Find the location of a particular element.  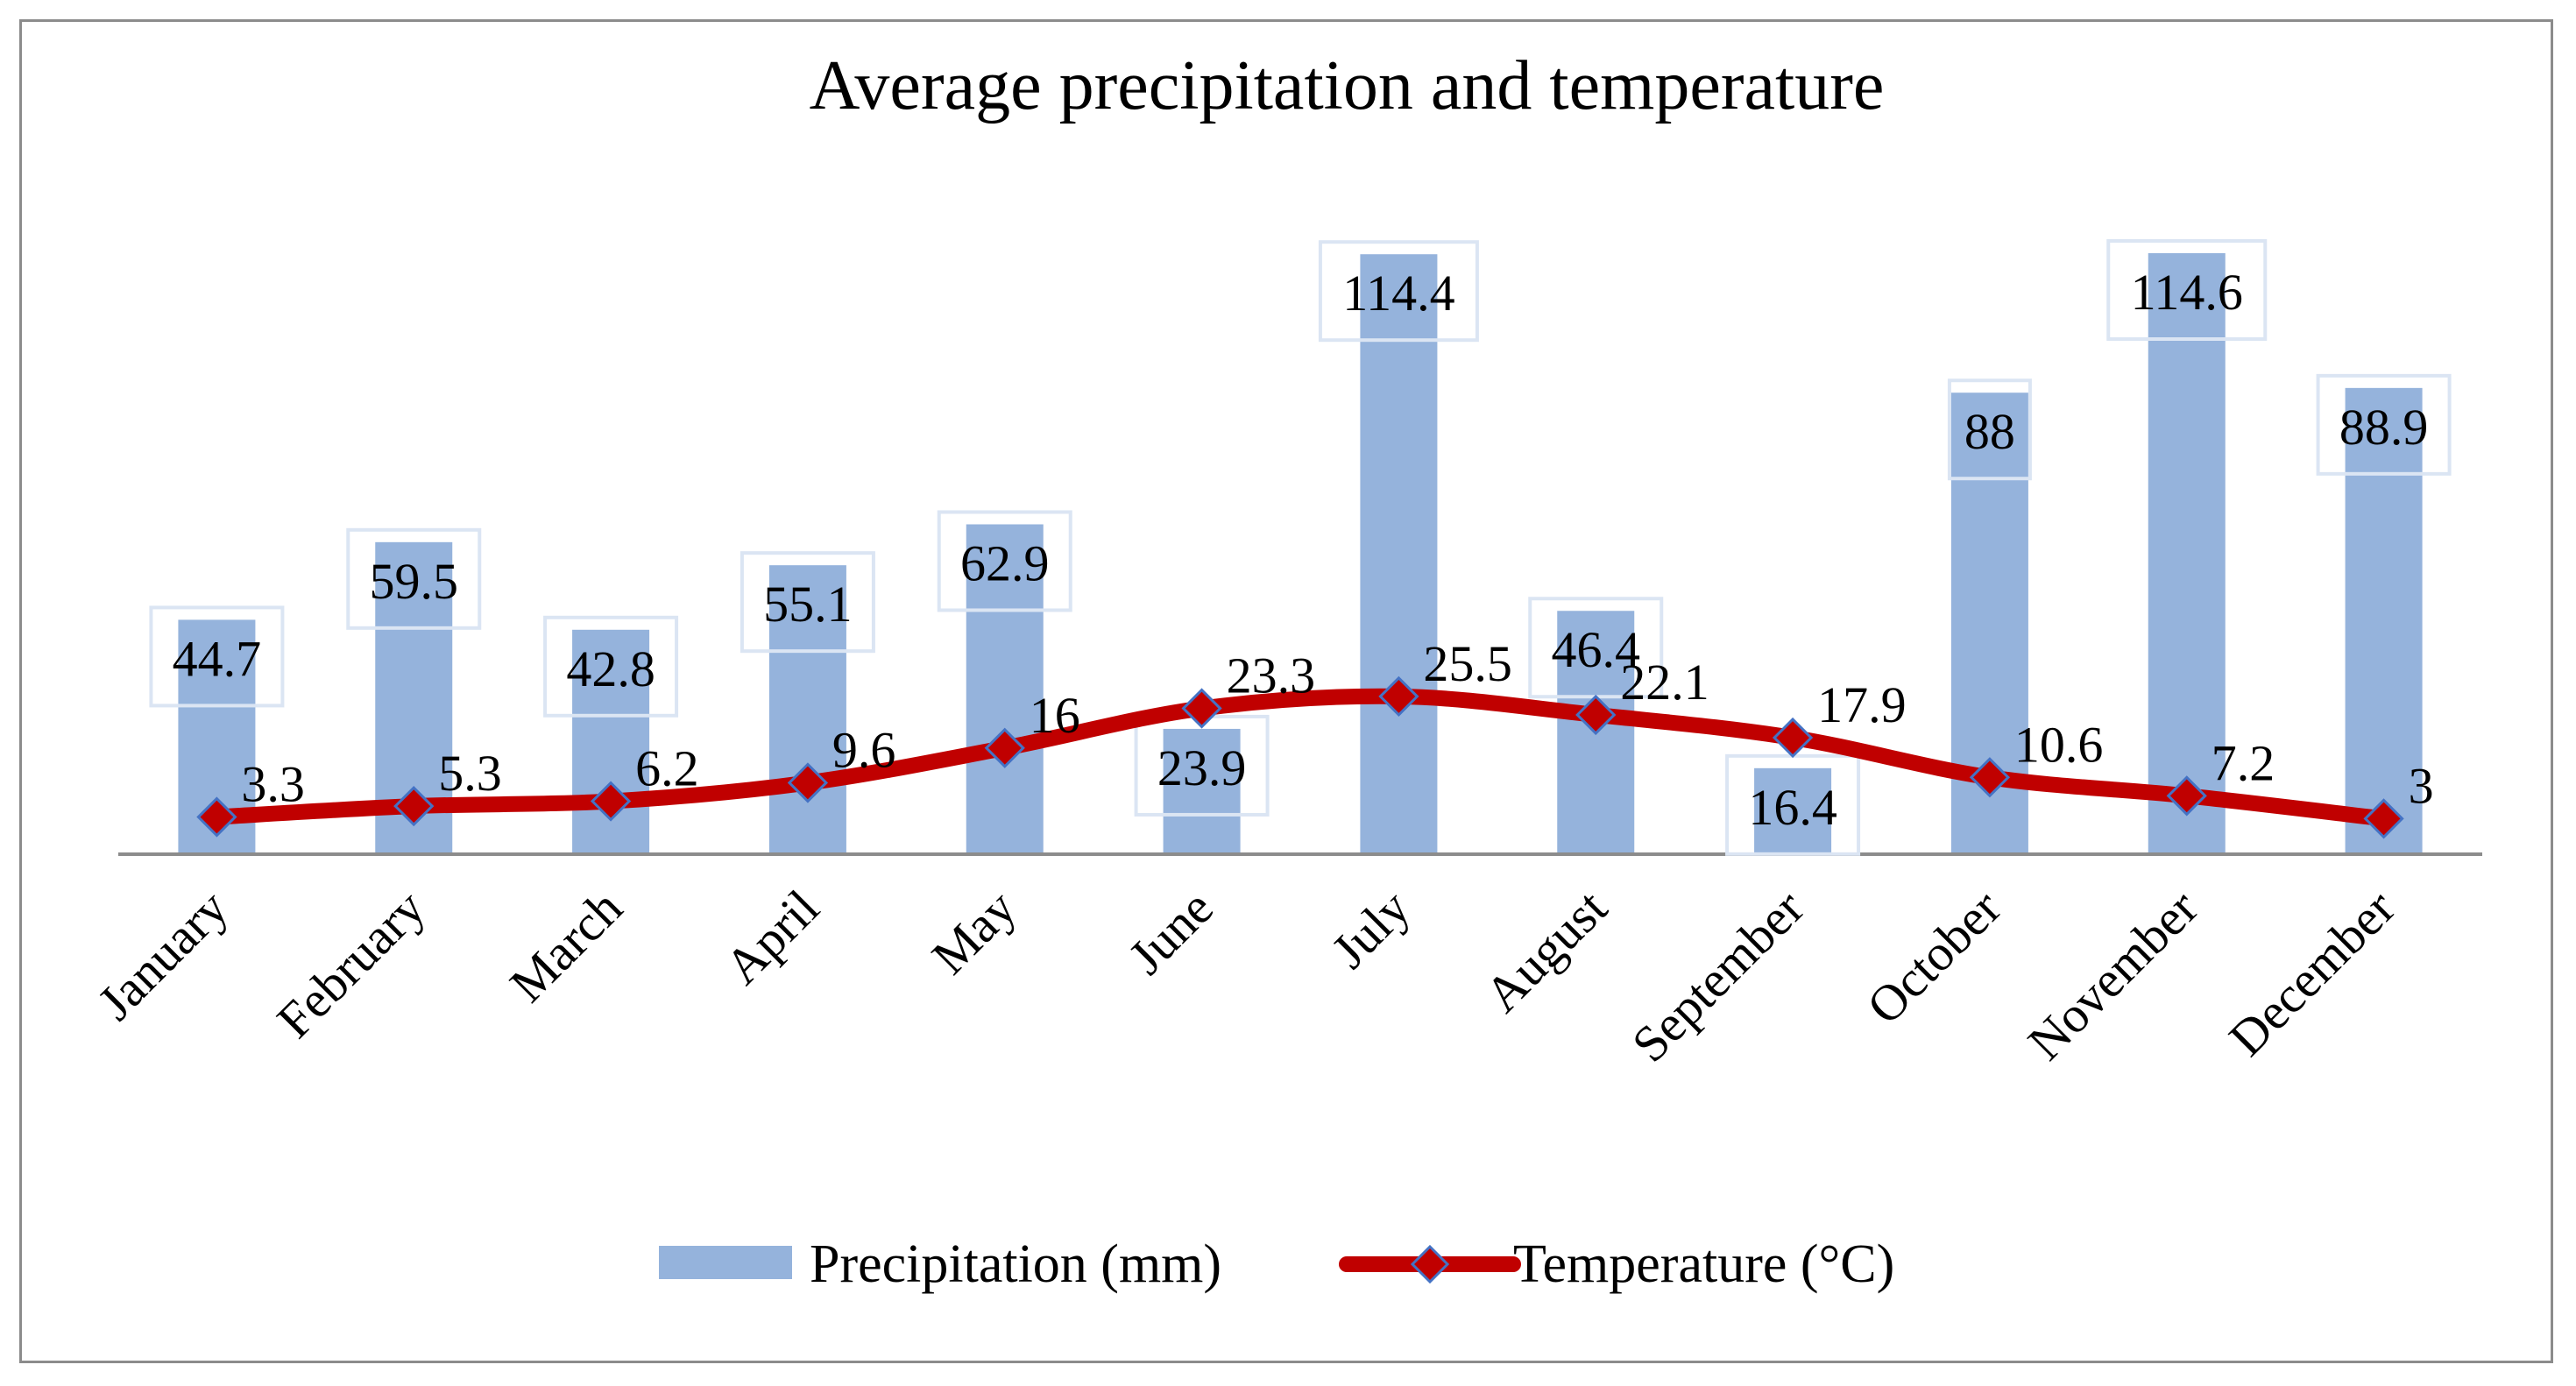

temperature-label-june: 23.3 is located at coordinates (1271, 675).